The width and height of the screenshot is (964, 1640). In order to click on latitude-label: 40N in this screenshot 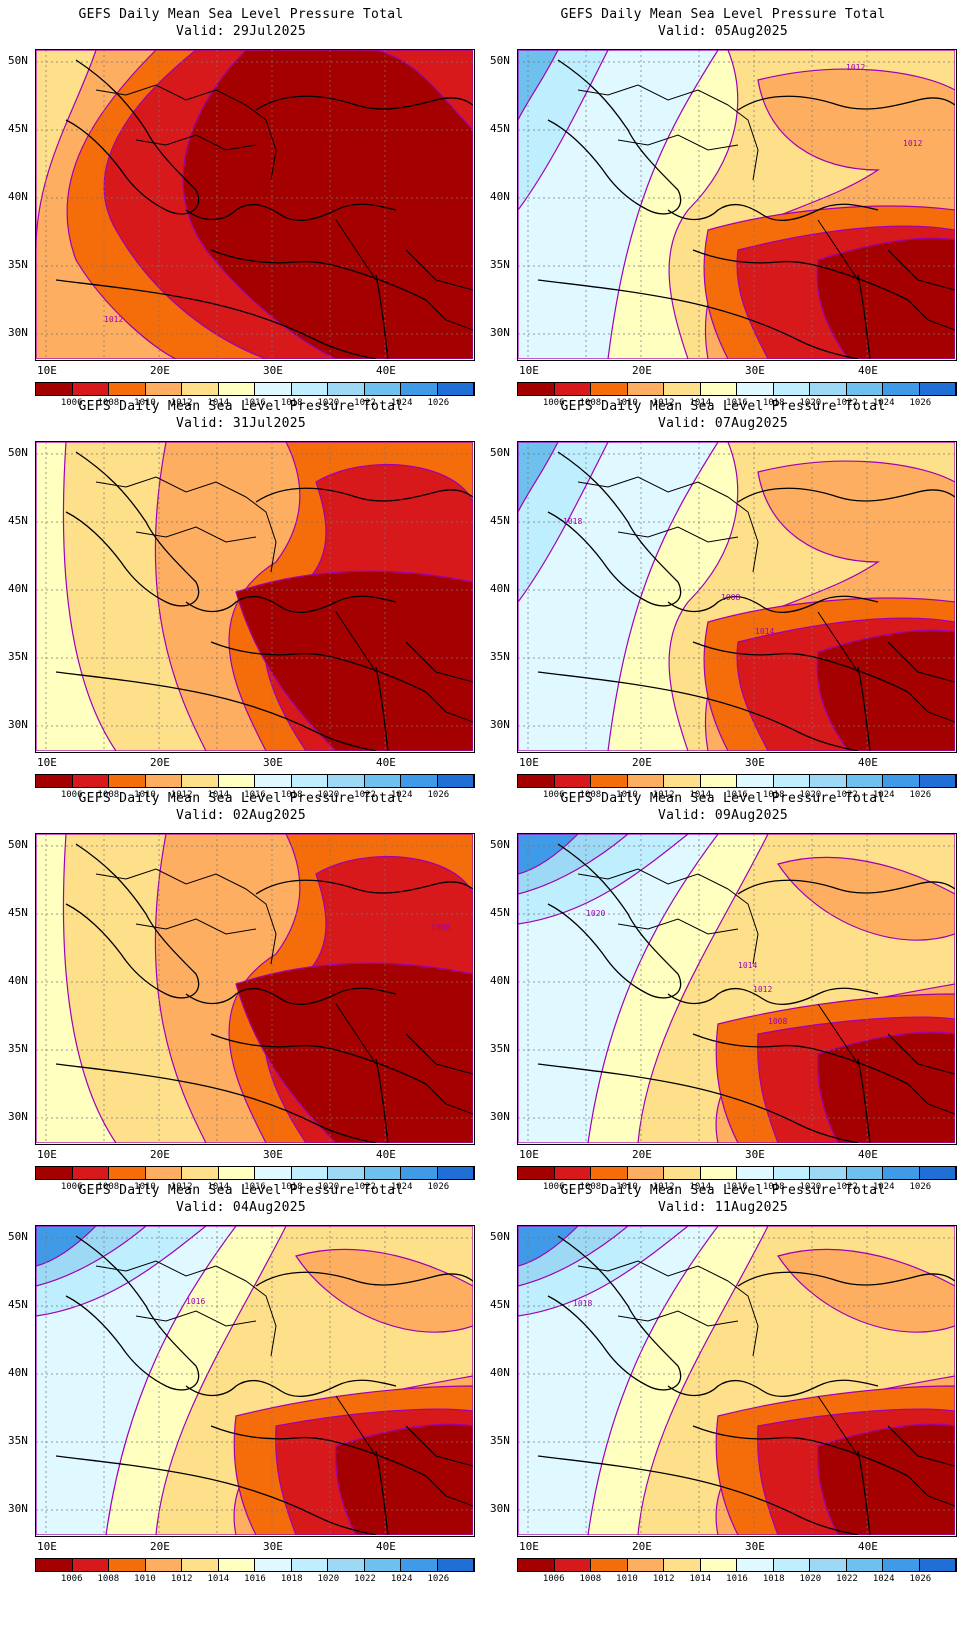, I will do `click(18, 1372)`.